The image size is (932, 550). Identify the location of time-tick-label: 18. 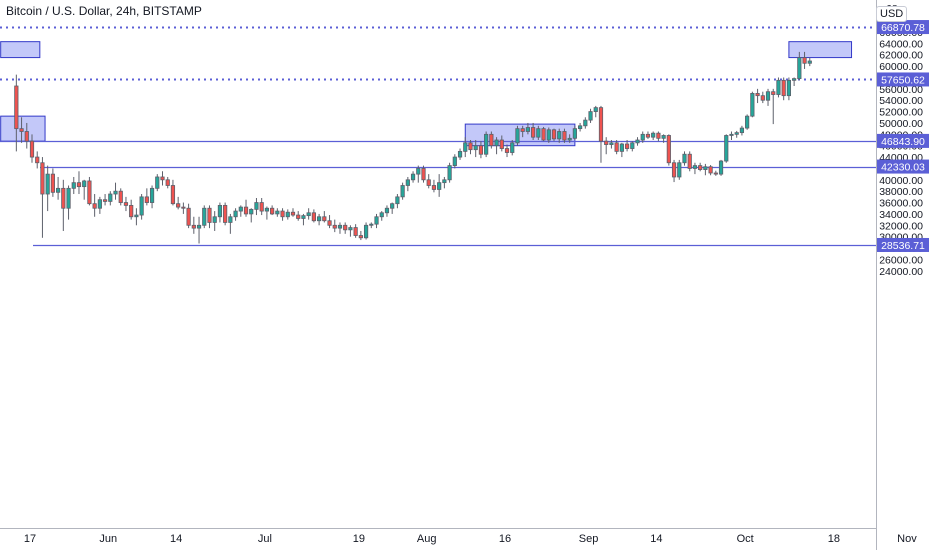
(834, 539).